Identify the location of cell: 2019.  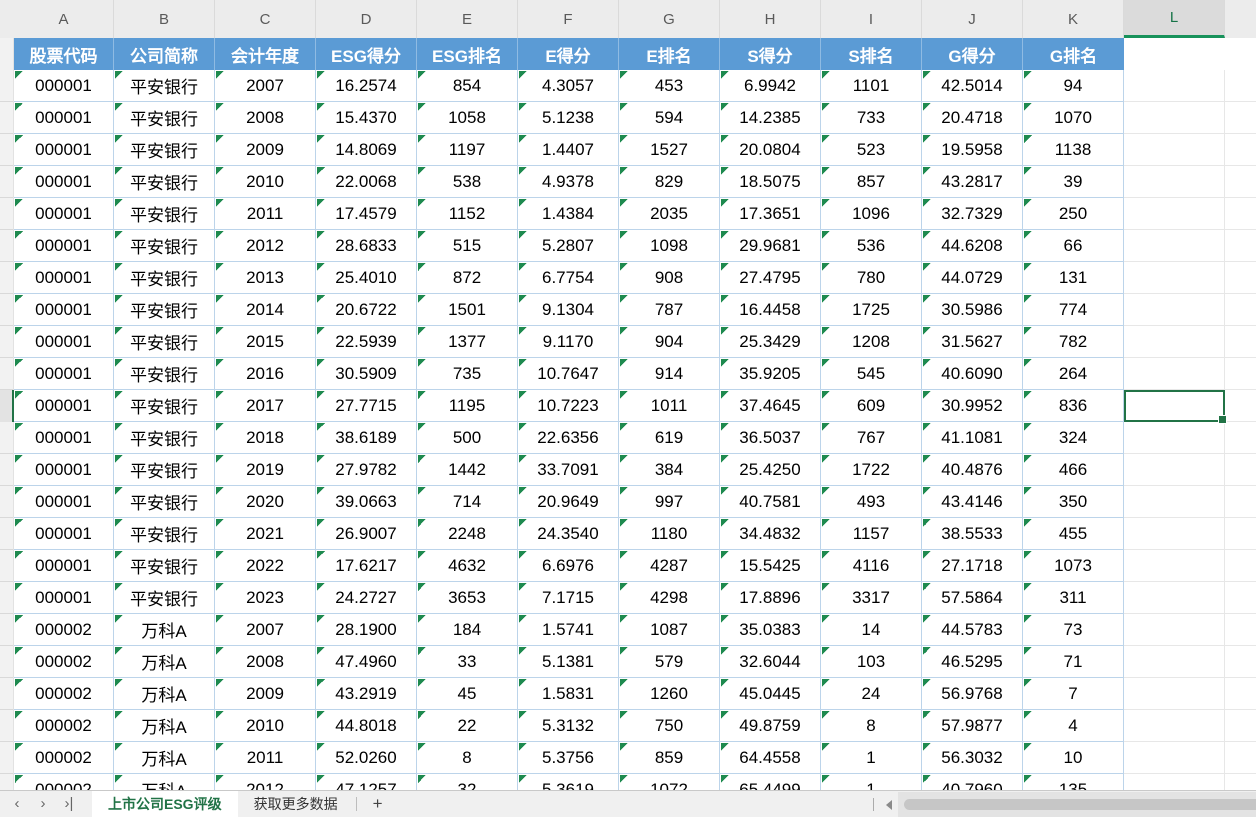
(265, 470).